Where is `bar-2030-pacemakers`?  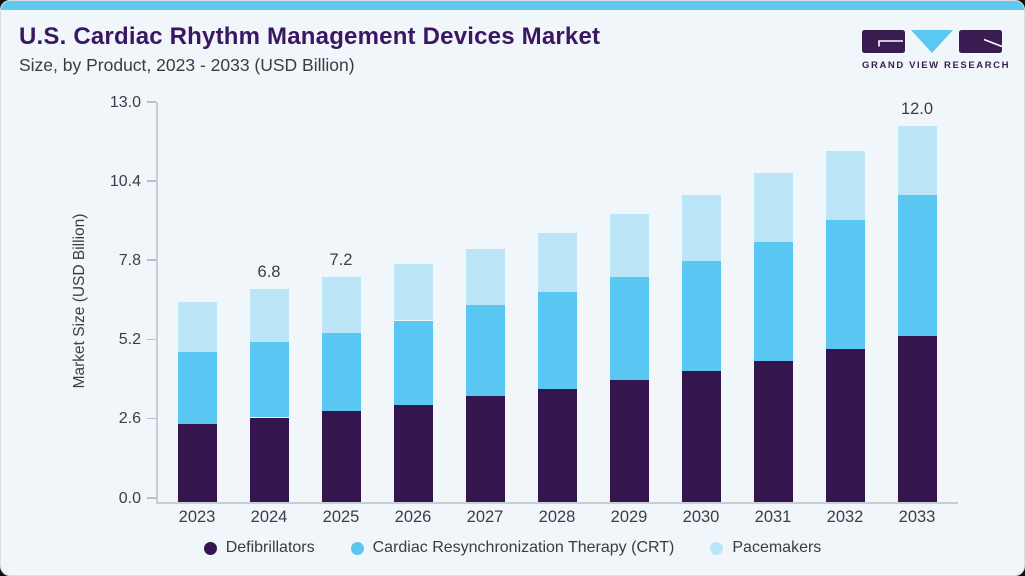 bar-2030-pacemakers is located at coordinates (701, 228).